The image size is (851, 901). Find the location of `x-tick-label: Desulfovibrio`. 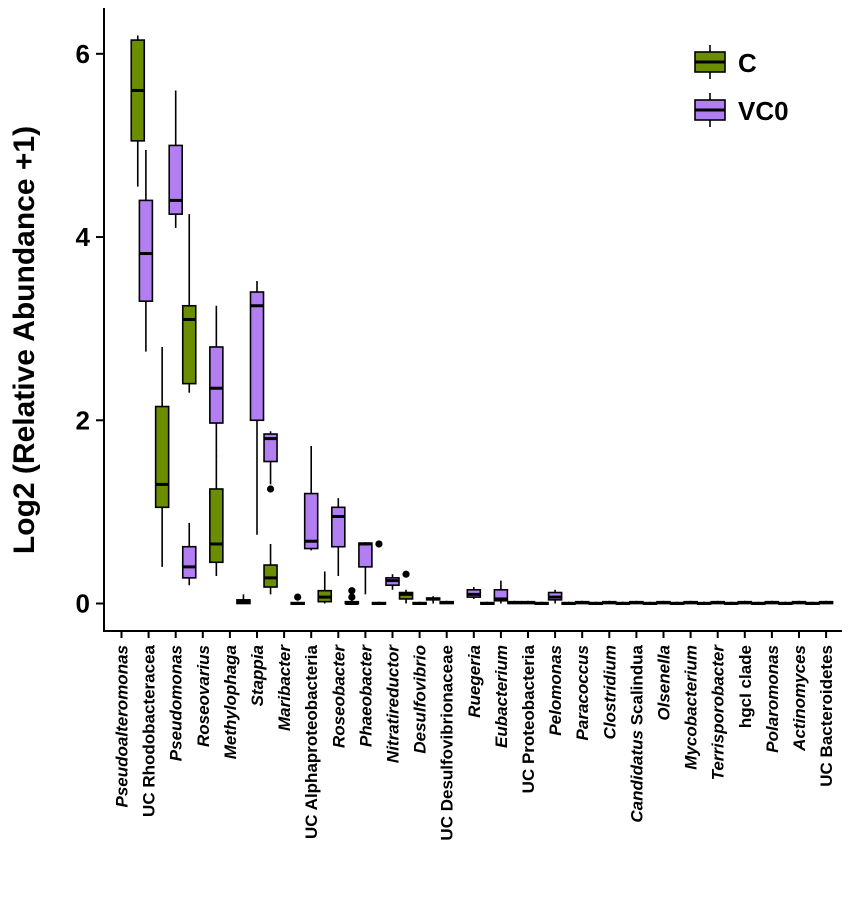

x-tick-label: Desulfovibrio is located at coordinates (420, 699).